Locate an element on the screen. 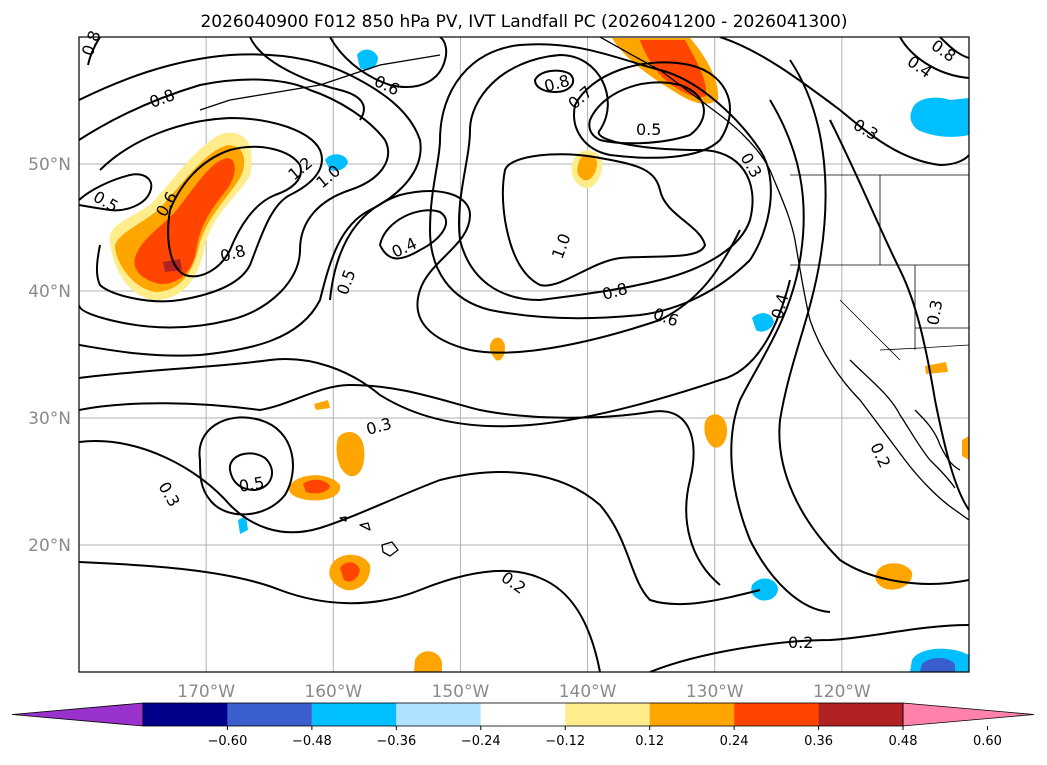  contour-0.3-coast is located at coordinates (780, 356).